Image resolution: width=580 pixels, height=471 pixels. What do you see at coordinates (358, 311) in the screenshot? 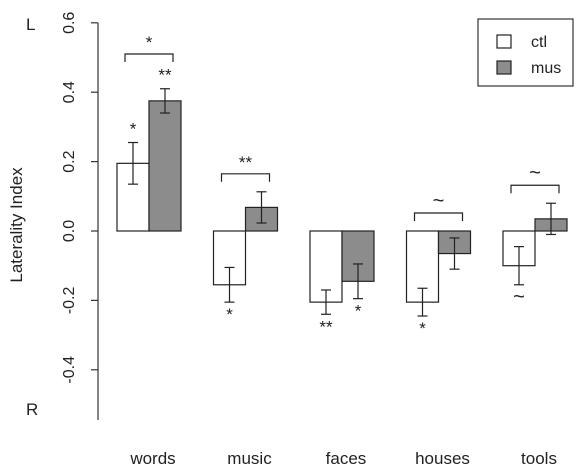
I see `significance-mark-mus-faces: *` at bounding box center [358, 311].